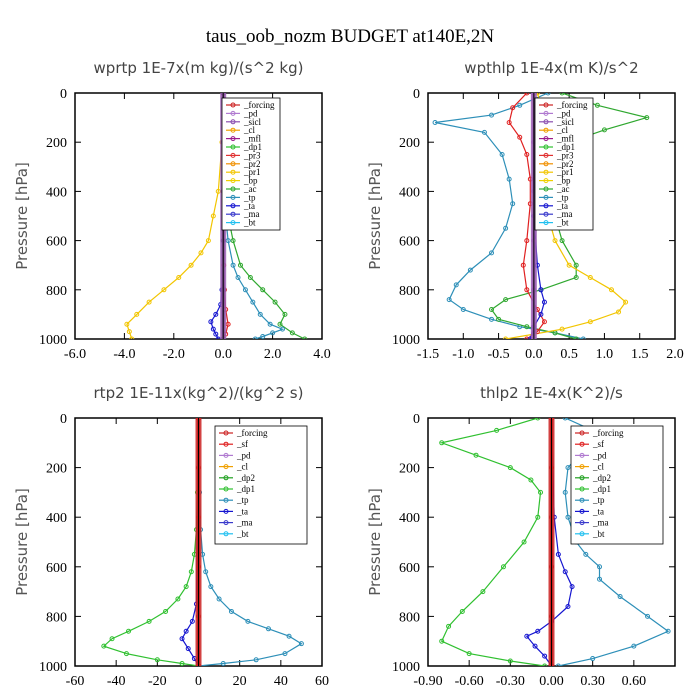 This screenshot has height=700, width=700. Describe the element at coordinates (509, 216) in the screenshot. I see `series-line-tp` at that location.